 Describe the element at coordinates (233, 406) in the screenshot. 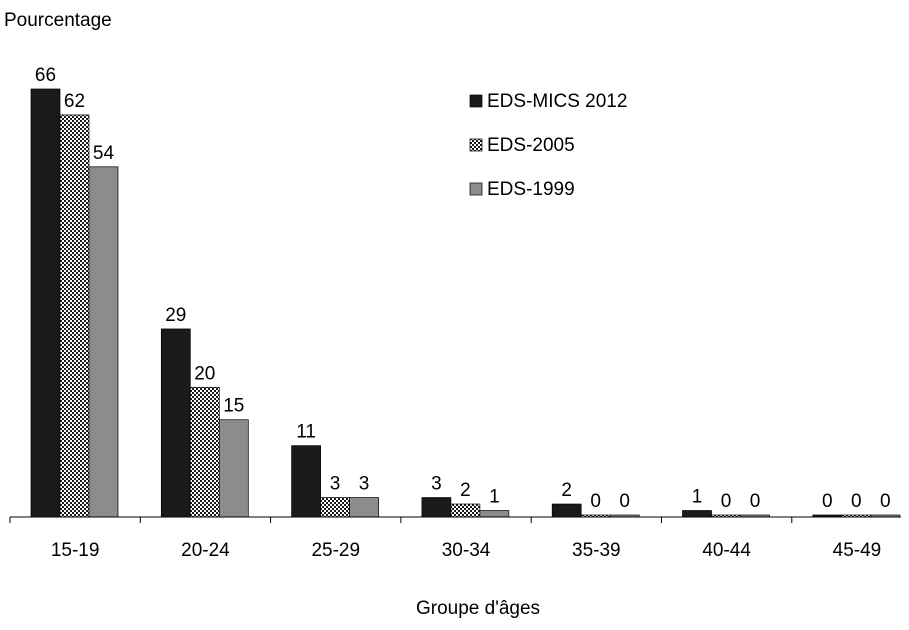

I see `data-label: 15` at that location.